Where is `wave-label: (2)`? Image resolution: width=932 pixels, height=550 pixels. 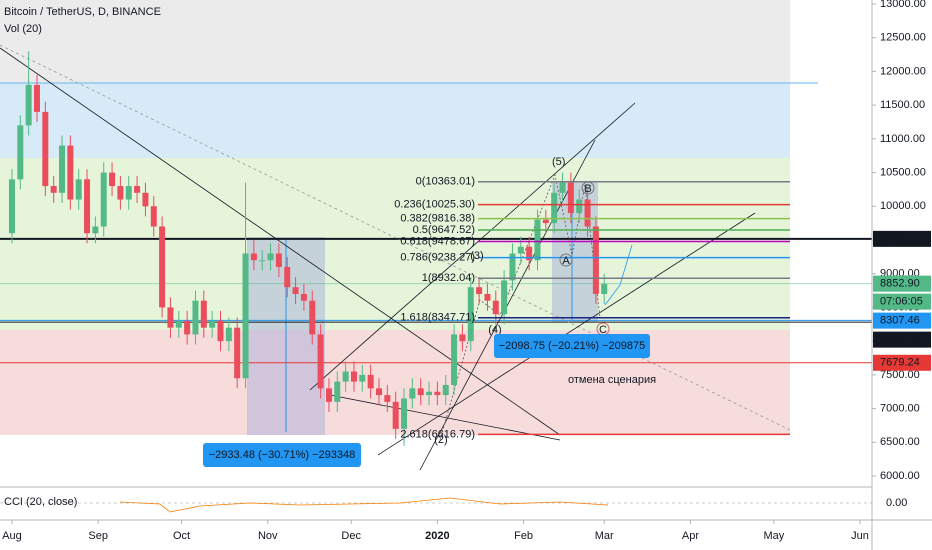
wave-label: (2) is located at coordinates (440, 440).